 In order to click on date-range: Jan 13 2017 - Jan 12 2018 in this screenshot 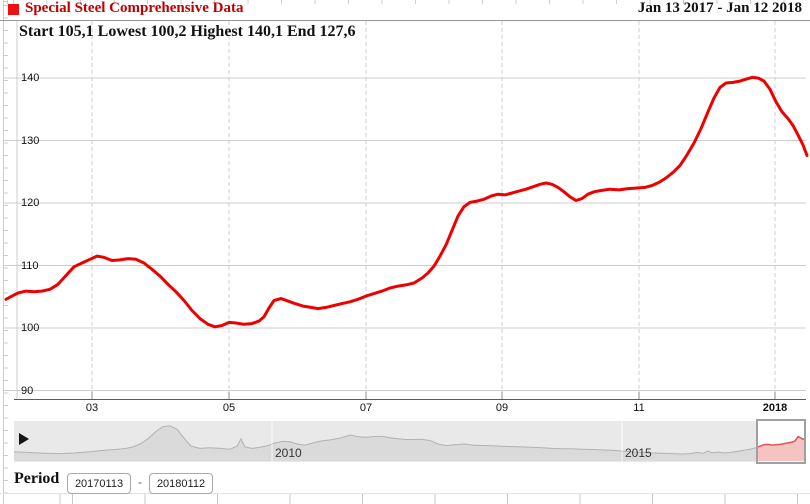, I will do `click(719, 8)`.